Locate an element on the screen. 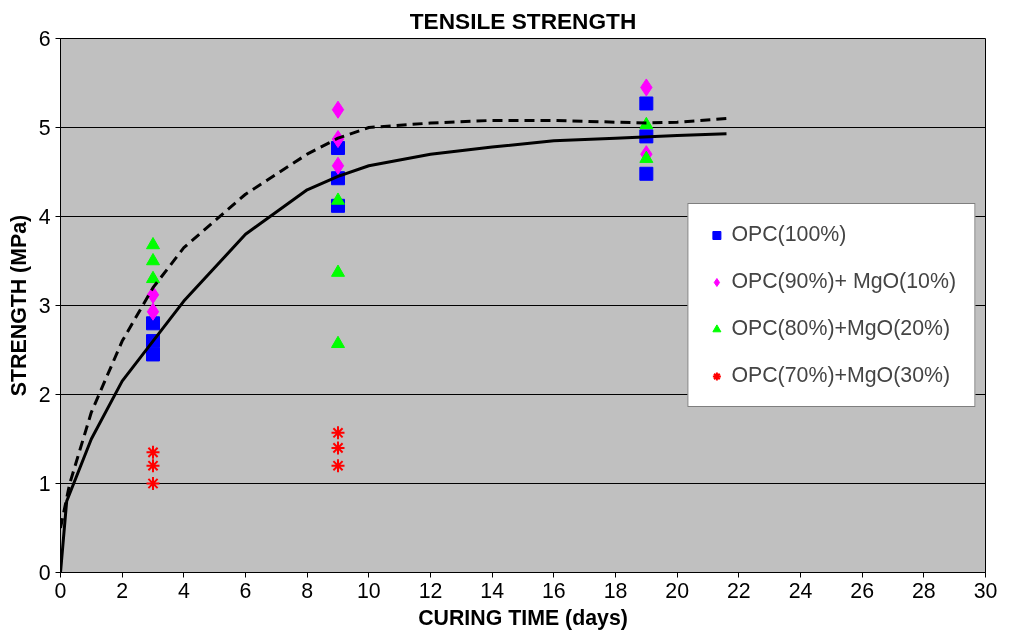 This screenshot has width=1016, height=639. y-tick-label: 1 is located at coordinates (44, 484).